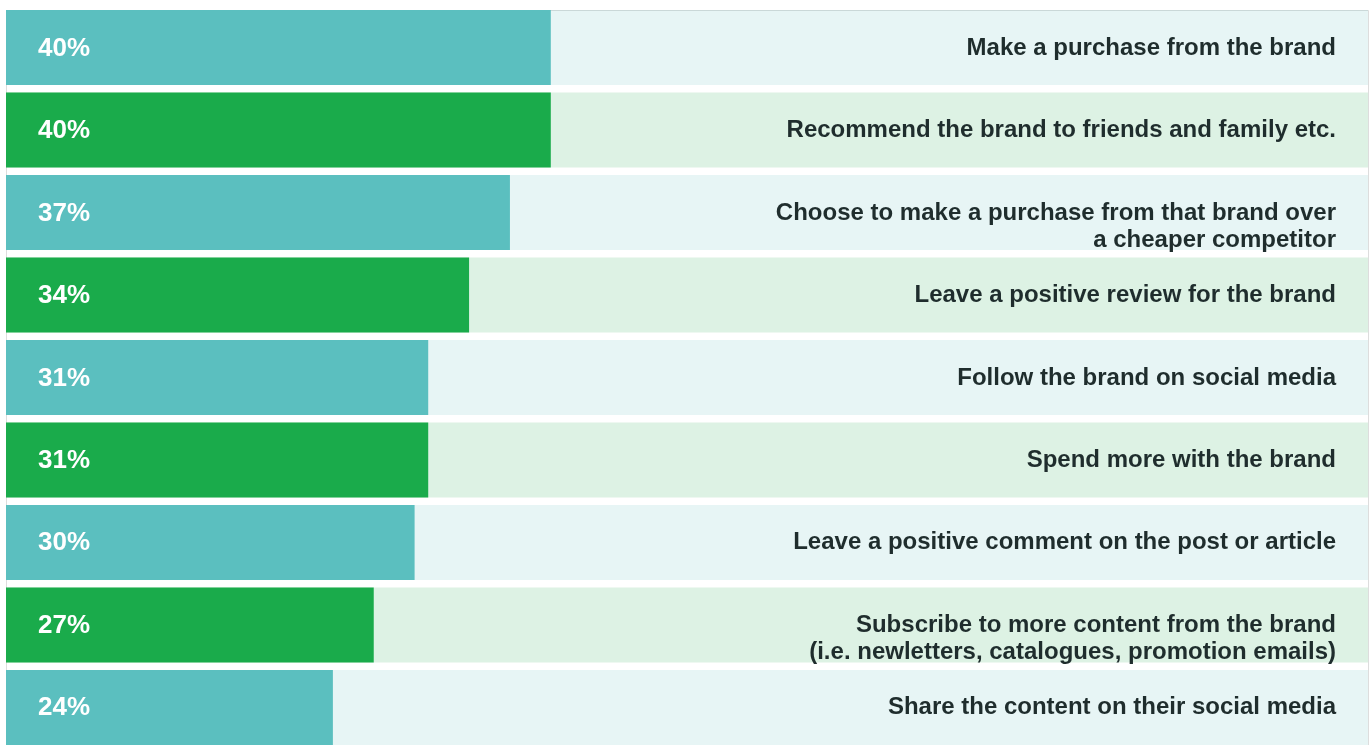 The width and height of the screenshot is (1370, 745). Describe the element at coordinates (1147, 376) in the screenshot. I see `y-tick-label: Follow the brand on social media` at that location.